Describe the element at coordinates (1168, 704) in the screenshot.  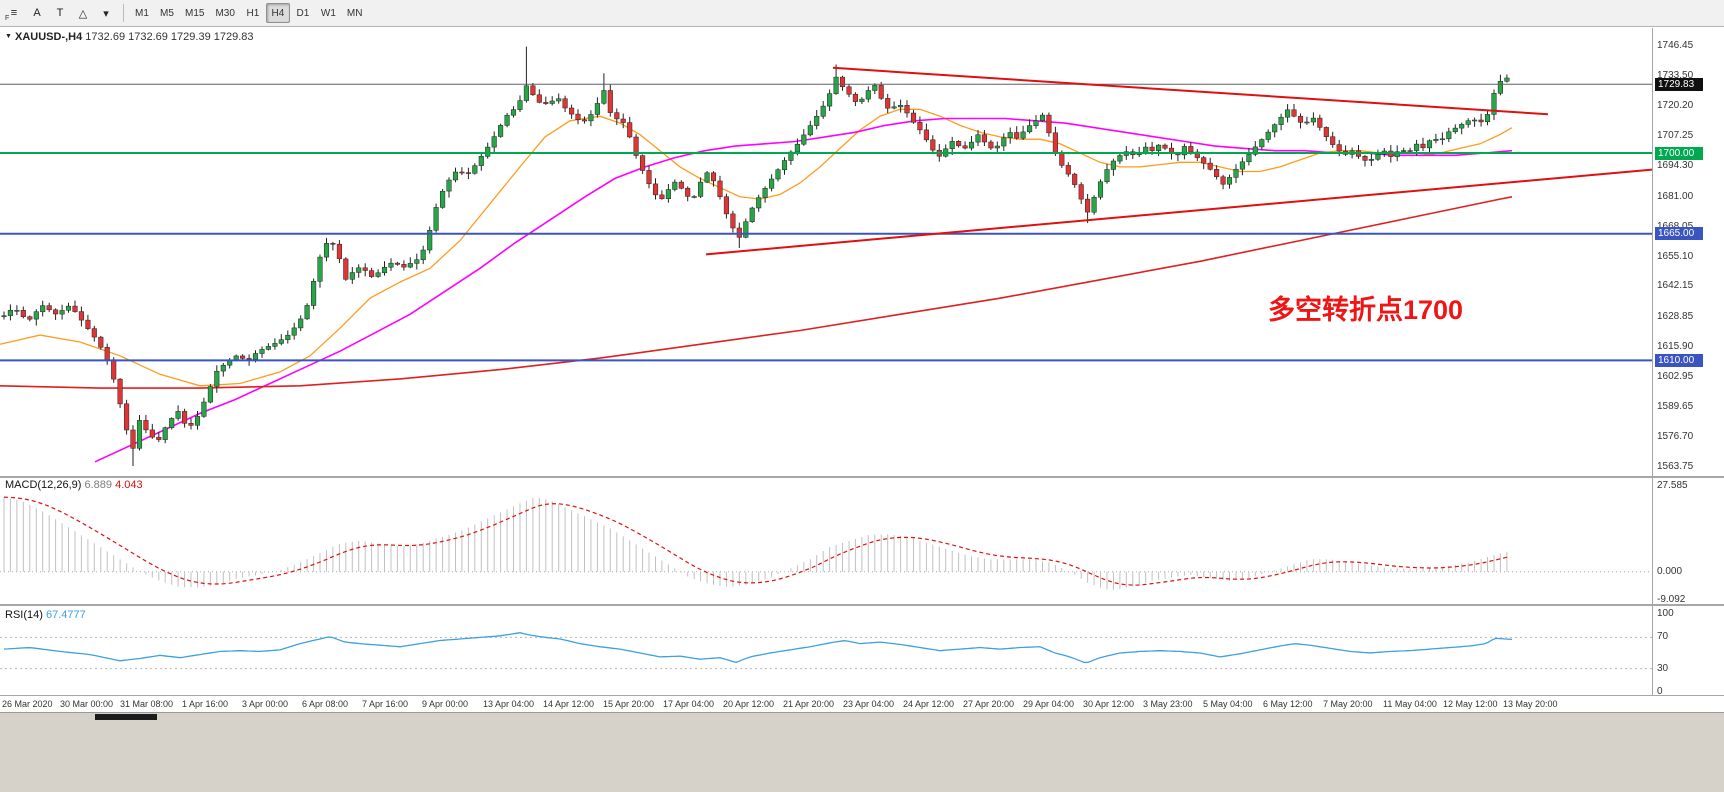
I see `time-tick-label: 3 May 23:00` at that location.